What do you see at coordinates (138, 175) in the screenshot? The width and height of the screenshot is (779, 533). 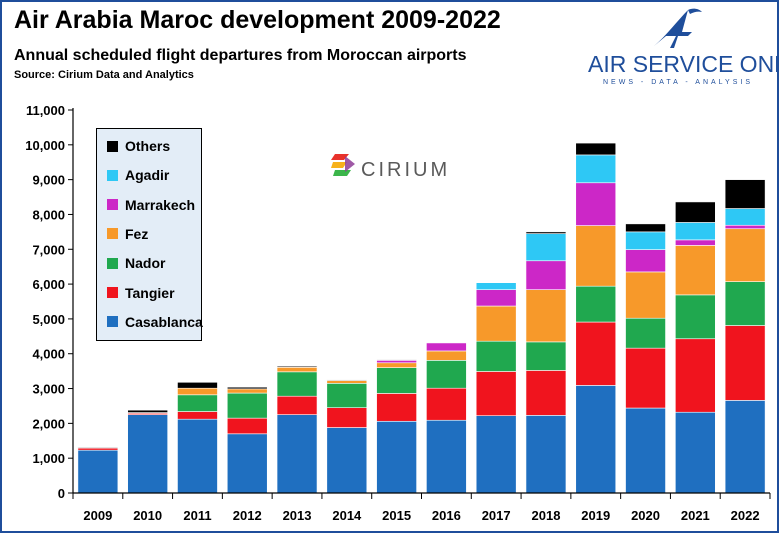 I see `legend-item-agadir: Agadir` at bounding box center [138, 175].